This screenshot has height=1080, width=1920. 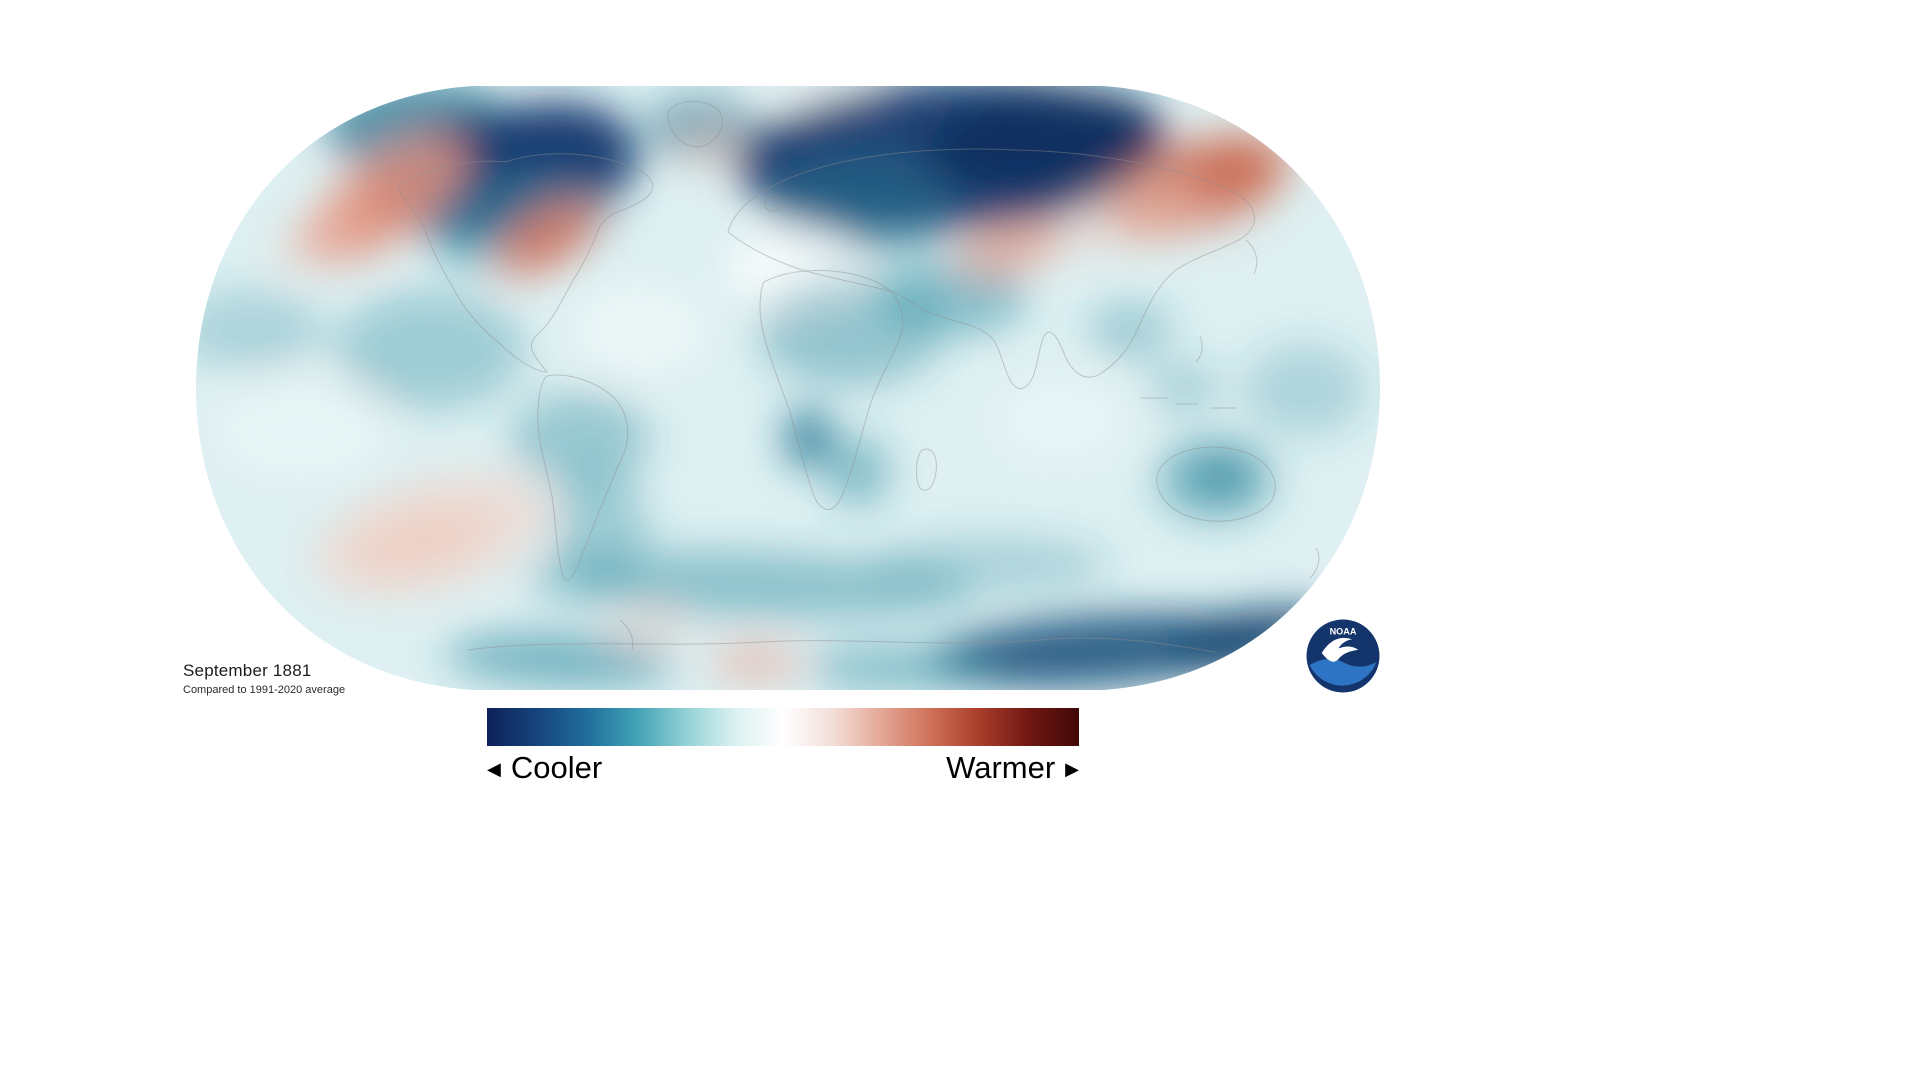 I want to click on coastline-new-zealand, so click(x=1314, y=563).